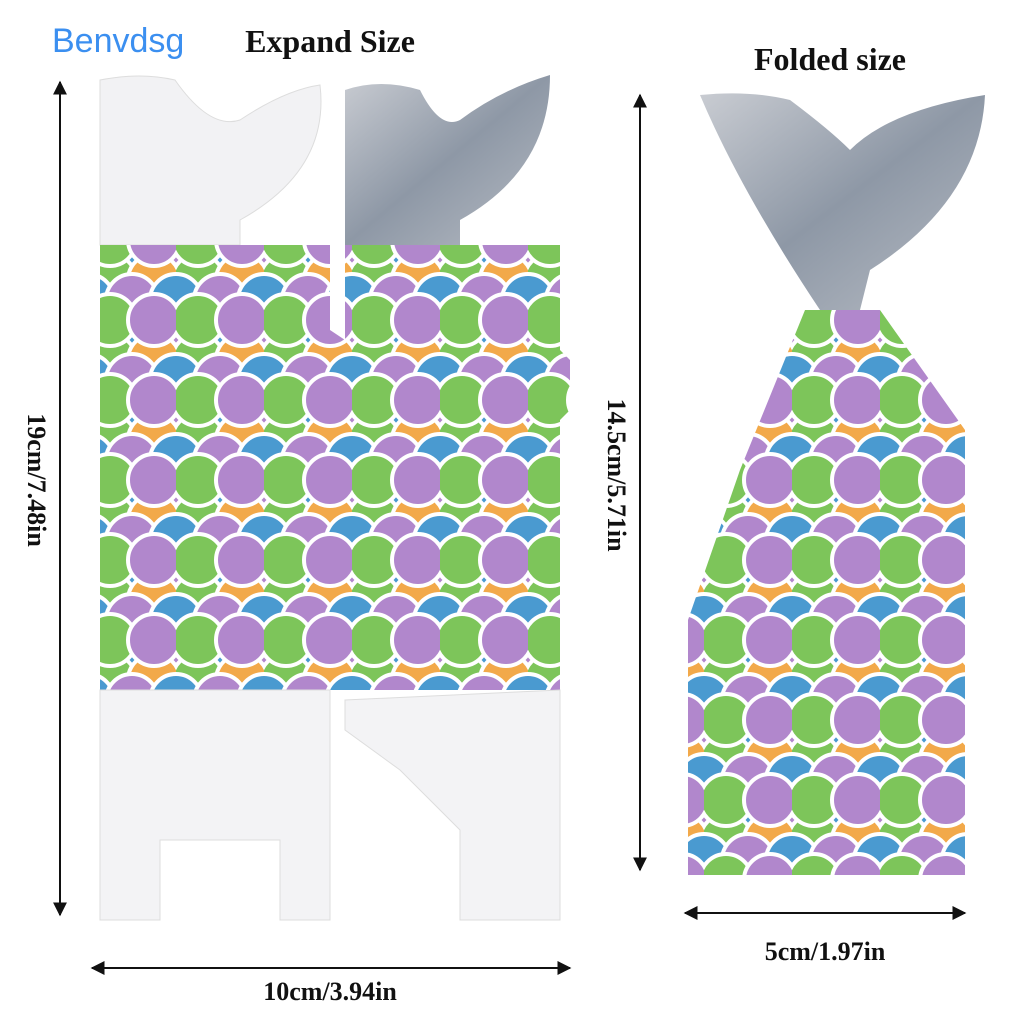 This screenshot has height=1024, width=1024. What do you see at coordinates (330, 991) in the screenshot?
I see `expand-width: 10cm/3.94in` at bounding box center [330, 991].